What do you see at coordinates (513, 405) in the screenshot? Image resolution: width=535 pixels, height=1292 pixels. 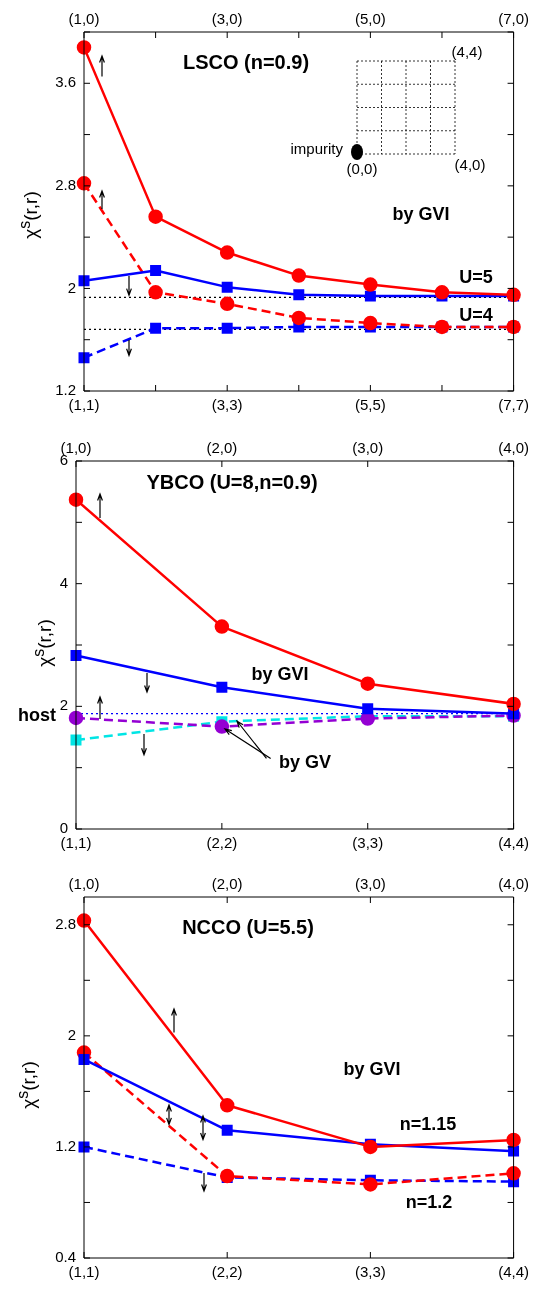 I see `x-tick-label: (7,7)` at bounding box center [513, 405].